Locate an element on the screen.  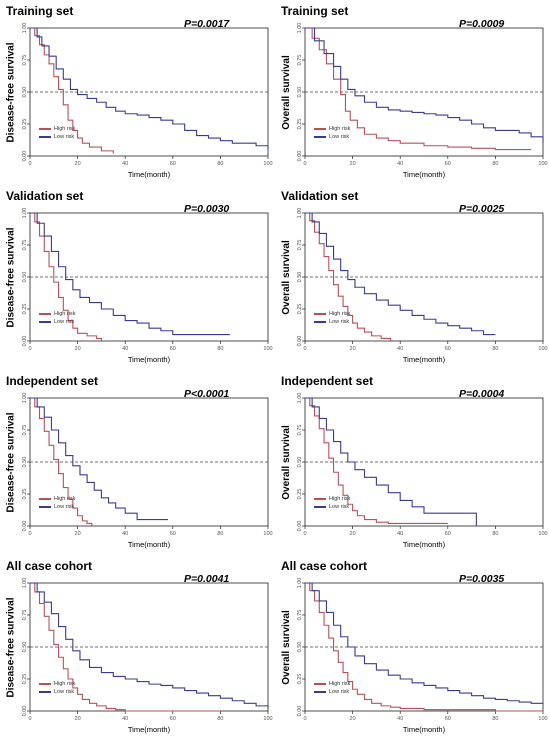
y-axis-label-box: Overall survival is located at coordinates (286, 647).